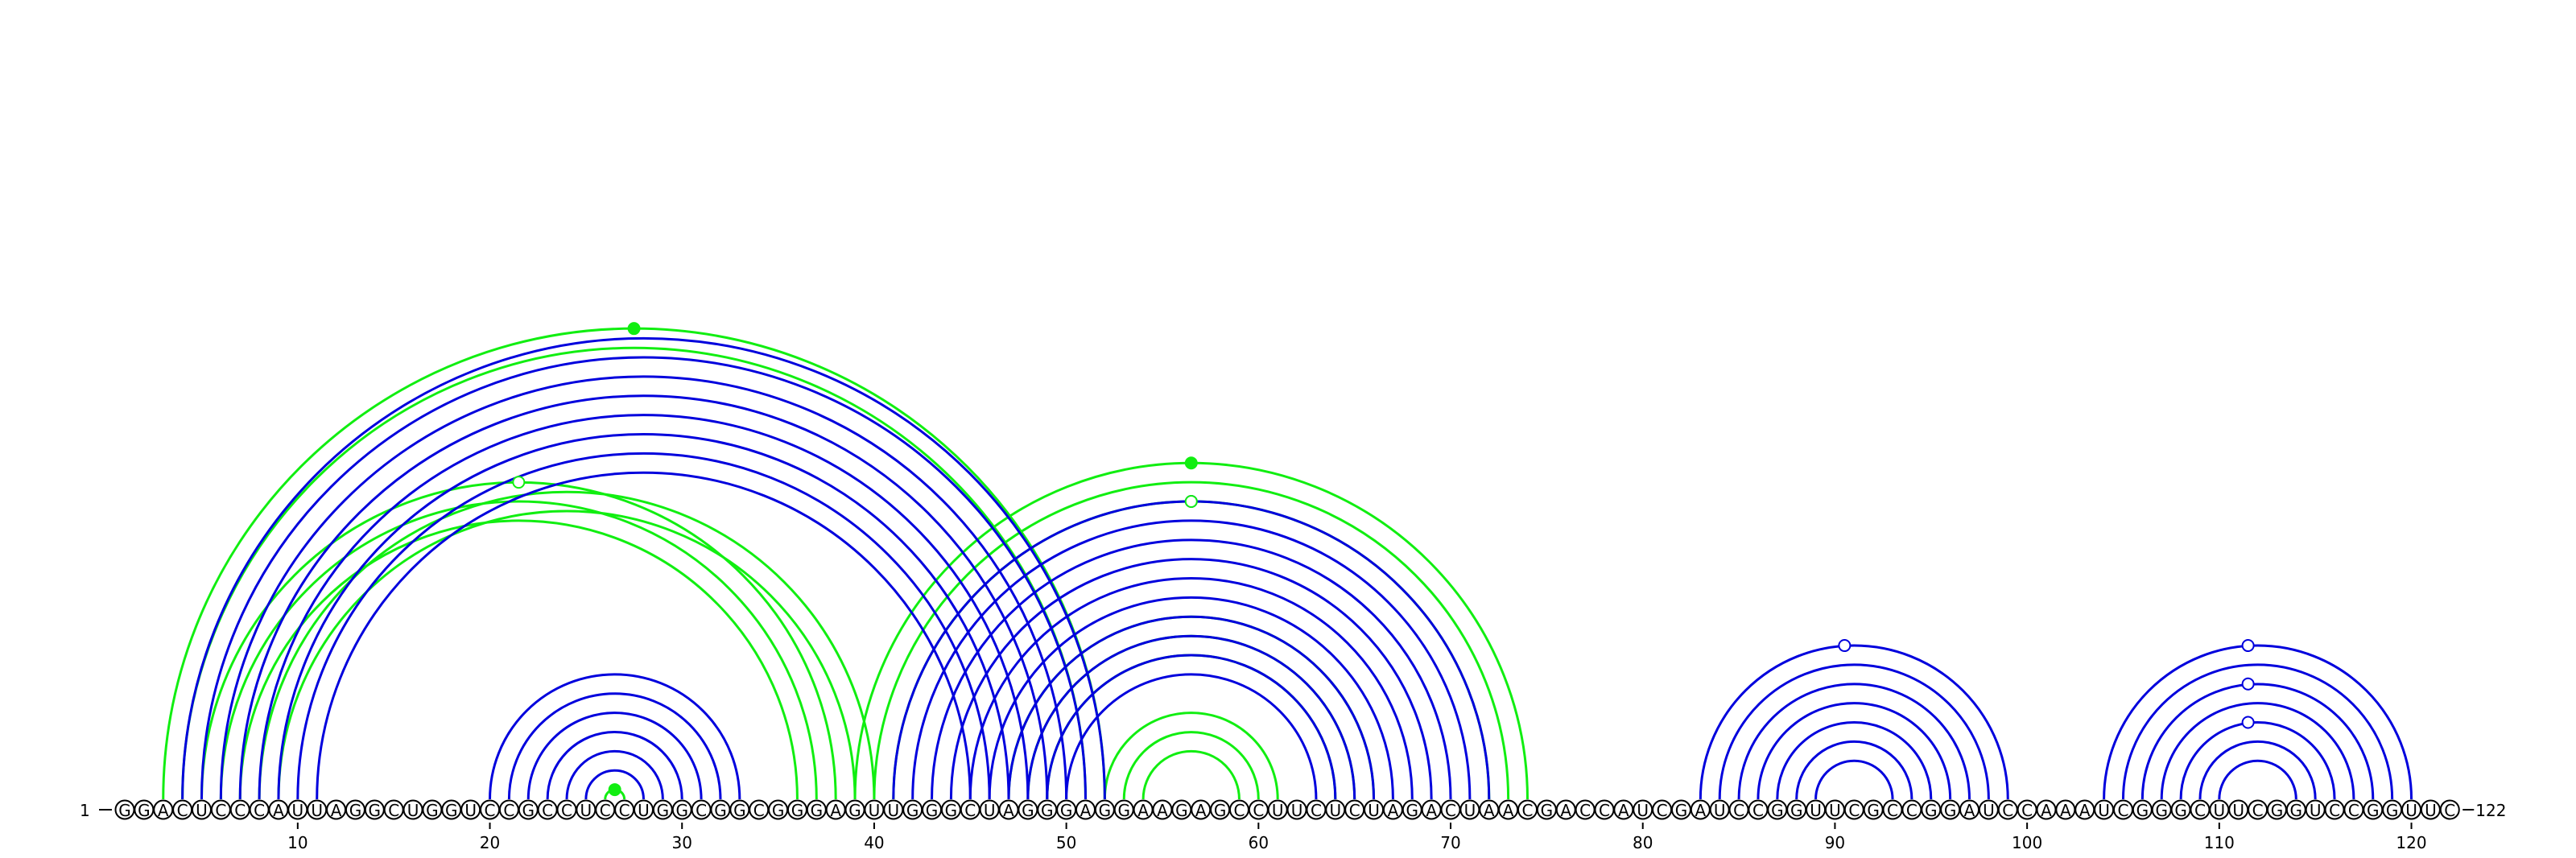  What do you see at coordinates (1450, 842) in the screenshot?
I see `tick-label: 70` at bounding box center [1450, 842].